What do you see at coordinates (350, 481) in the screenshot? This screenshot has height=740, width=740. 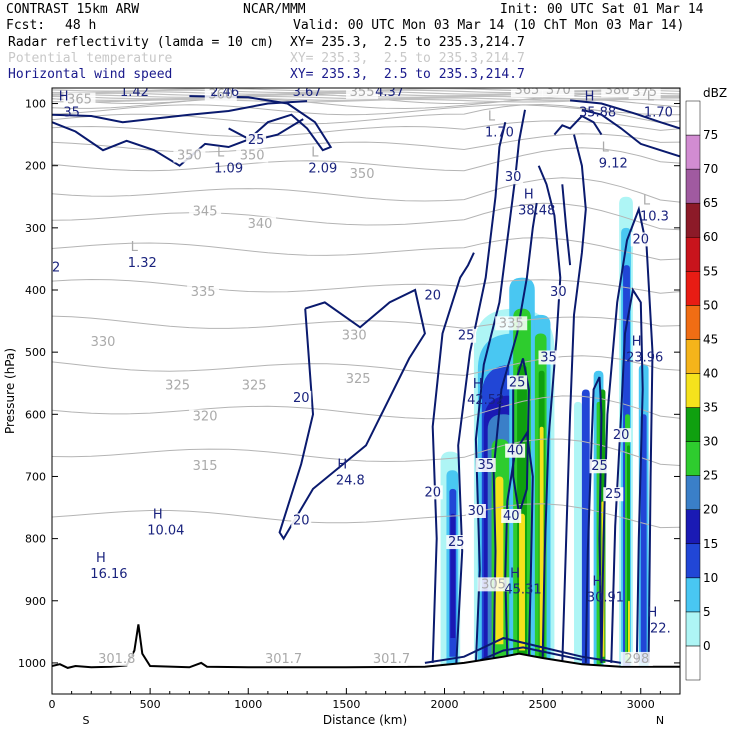 I see `extremum-value: 24.8` at bounding box center [350, 481].